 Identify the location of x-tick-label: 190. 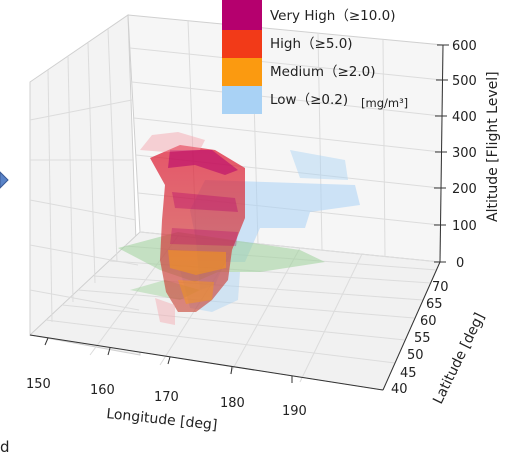
(294, 411).